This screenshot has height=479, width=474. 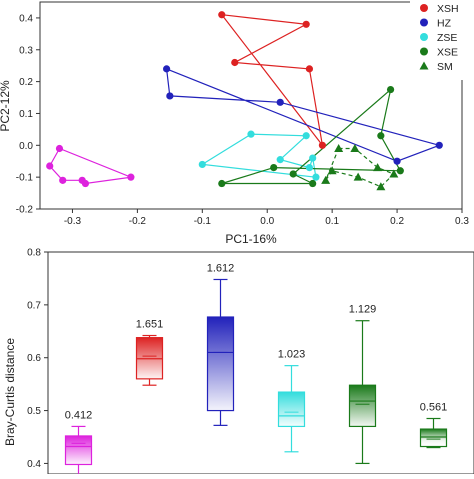 I want to click on box-value-label: 0.561, so click(x=434, y=408).